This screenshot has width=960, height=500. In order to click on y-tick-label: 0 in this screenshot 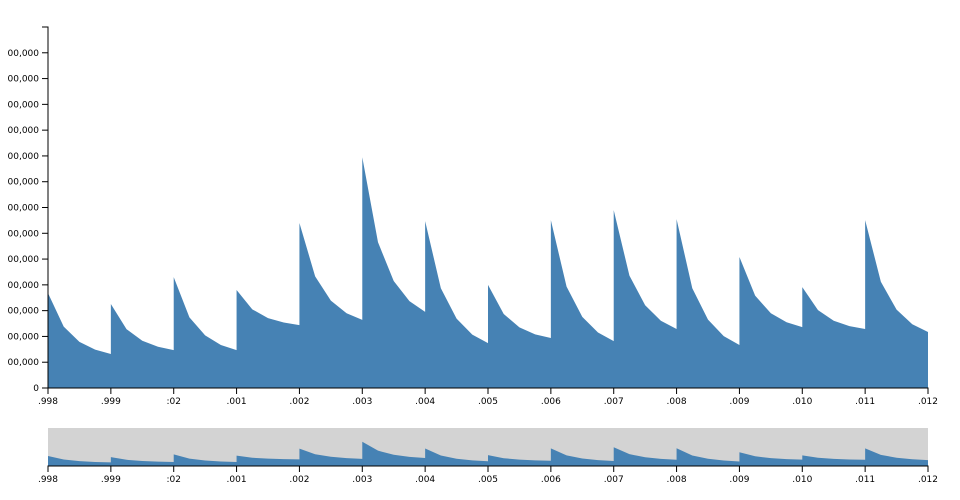, I will do `click(36, 389)`.